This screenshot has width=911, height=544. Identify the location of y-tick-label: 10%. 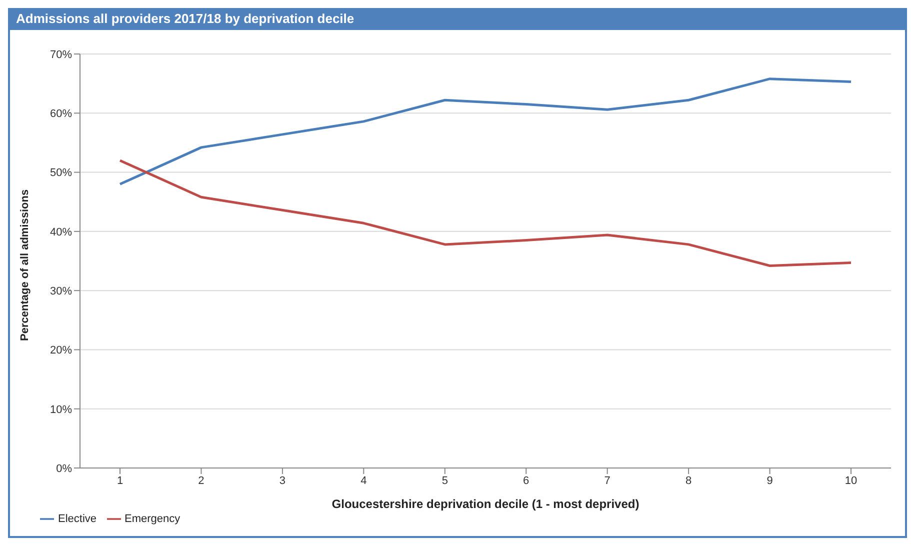
(61, 410).